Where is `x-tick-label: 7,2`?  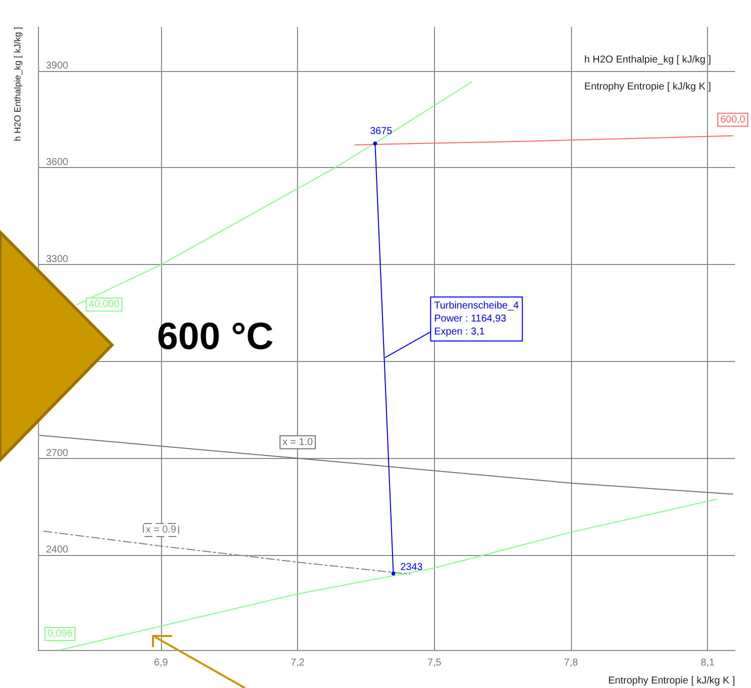 x-tick-label: 7,2 is located at coordinates (298, 663).